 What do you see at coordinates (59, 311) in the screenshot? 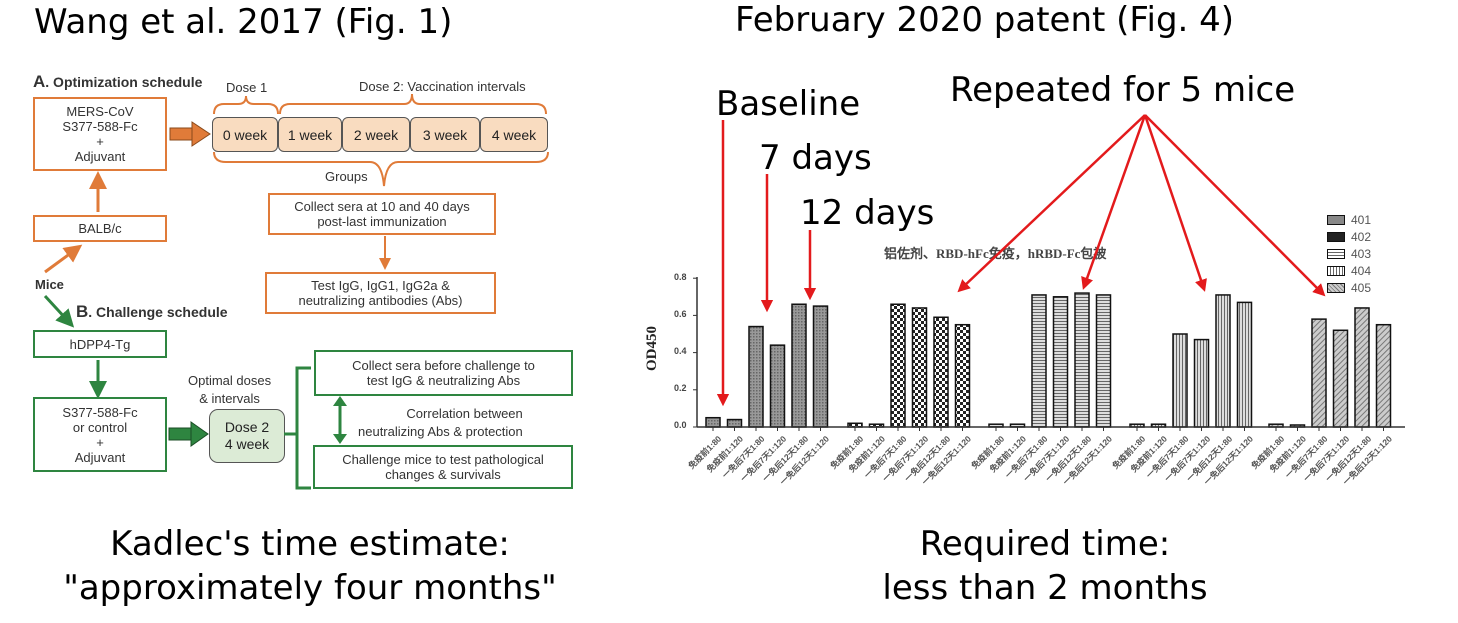
I see `diagonal-green-arrow-icon` at bounding box center [59, 311].